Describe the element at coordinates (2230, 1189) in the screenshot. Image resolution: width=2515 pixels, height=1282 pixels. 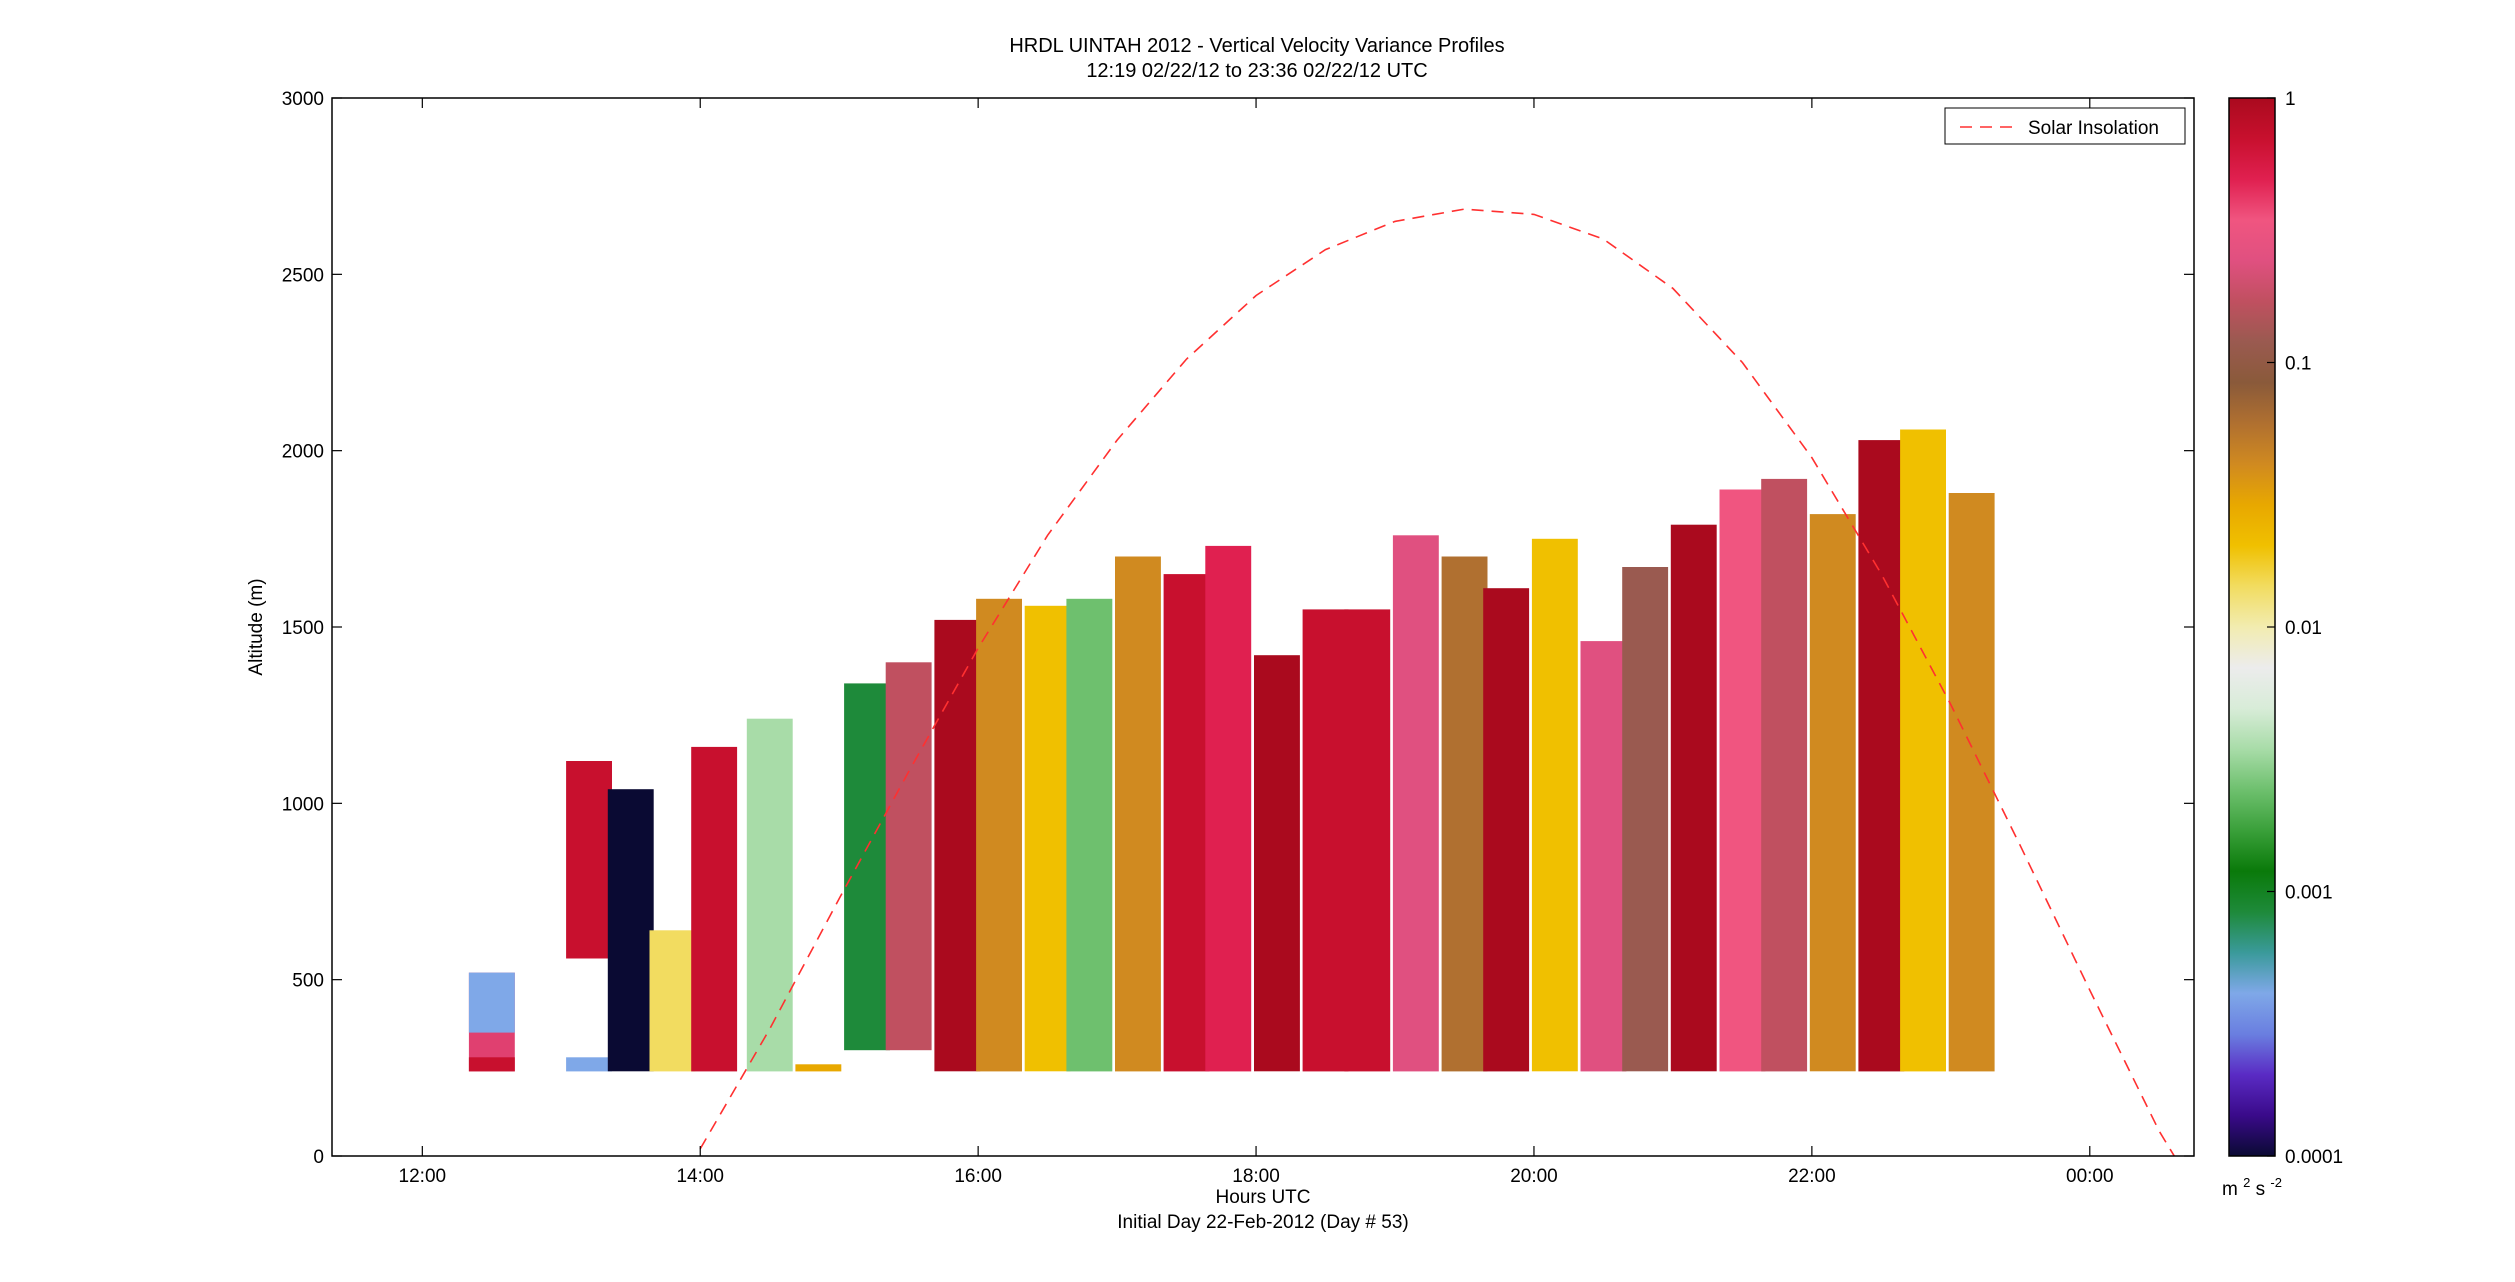
I see `colorbar-unit-base: m` at that location.